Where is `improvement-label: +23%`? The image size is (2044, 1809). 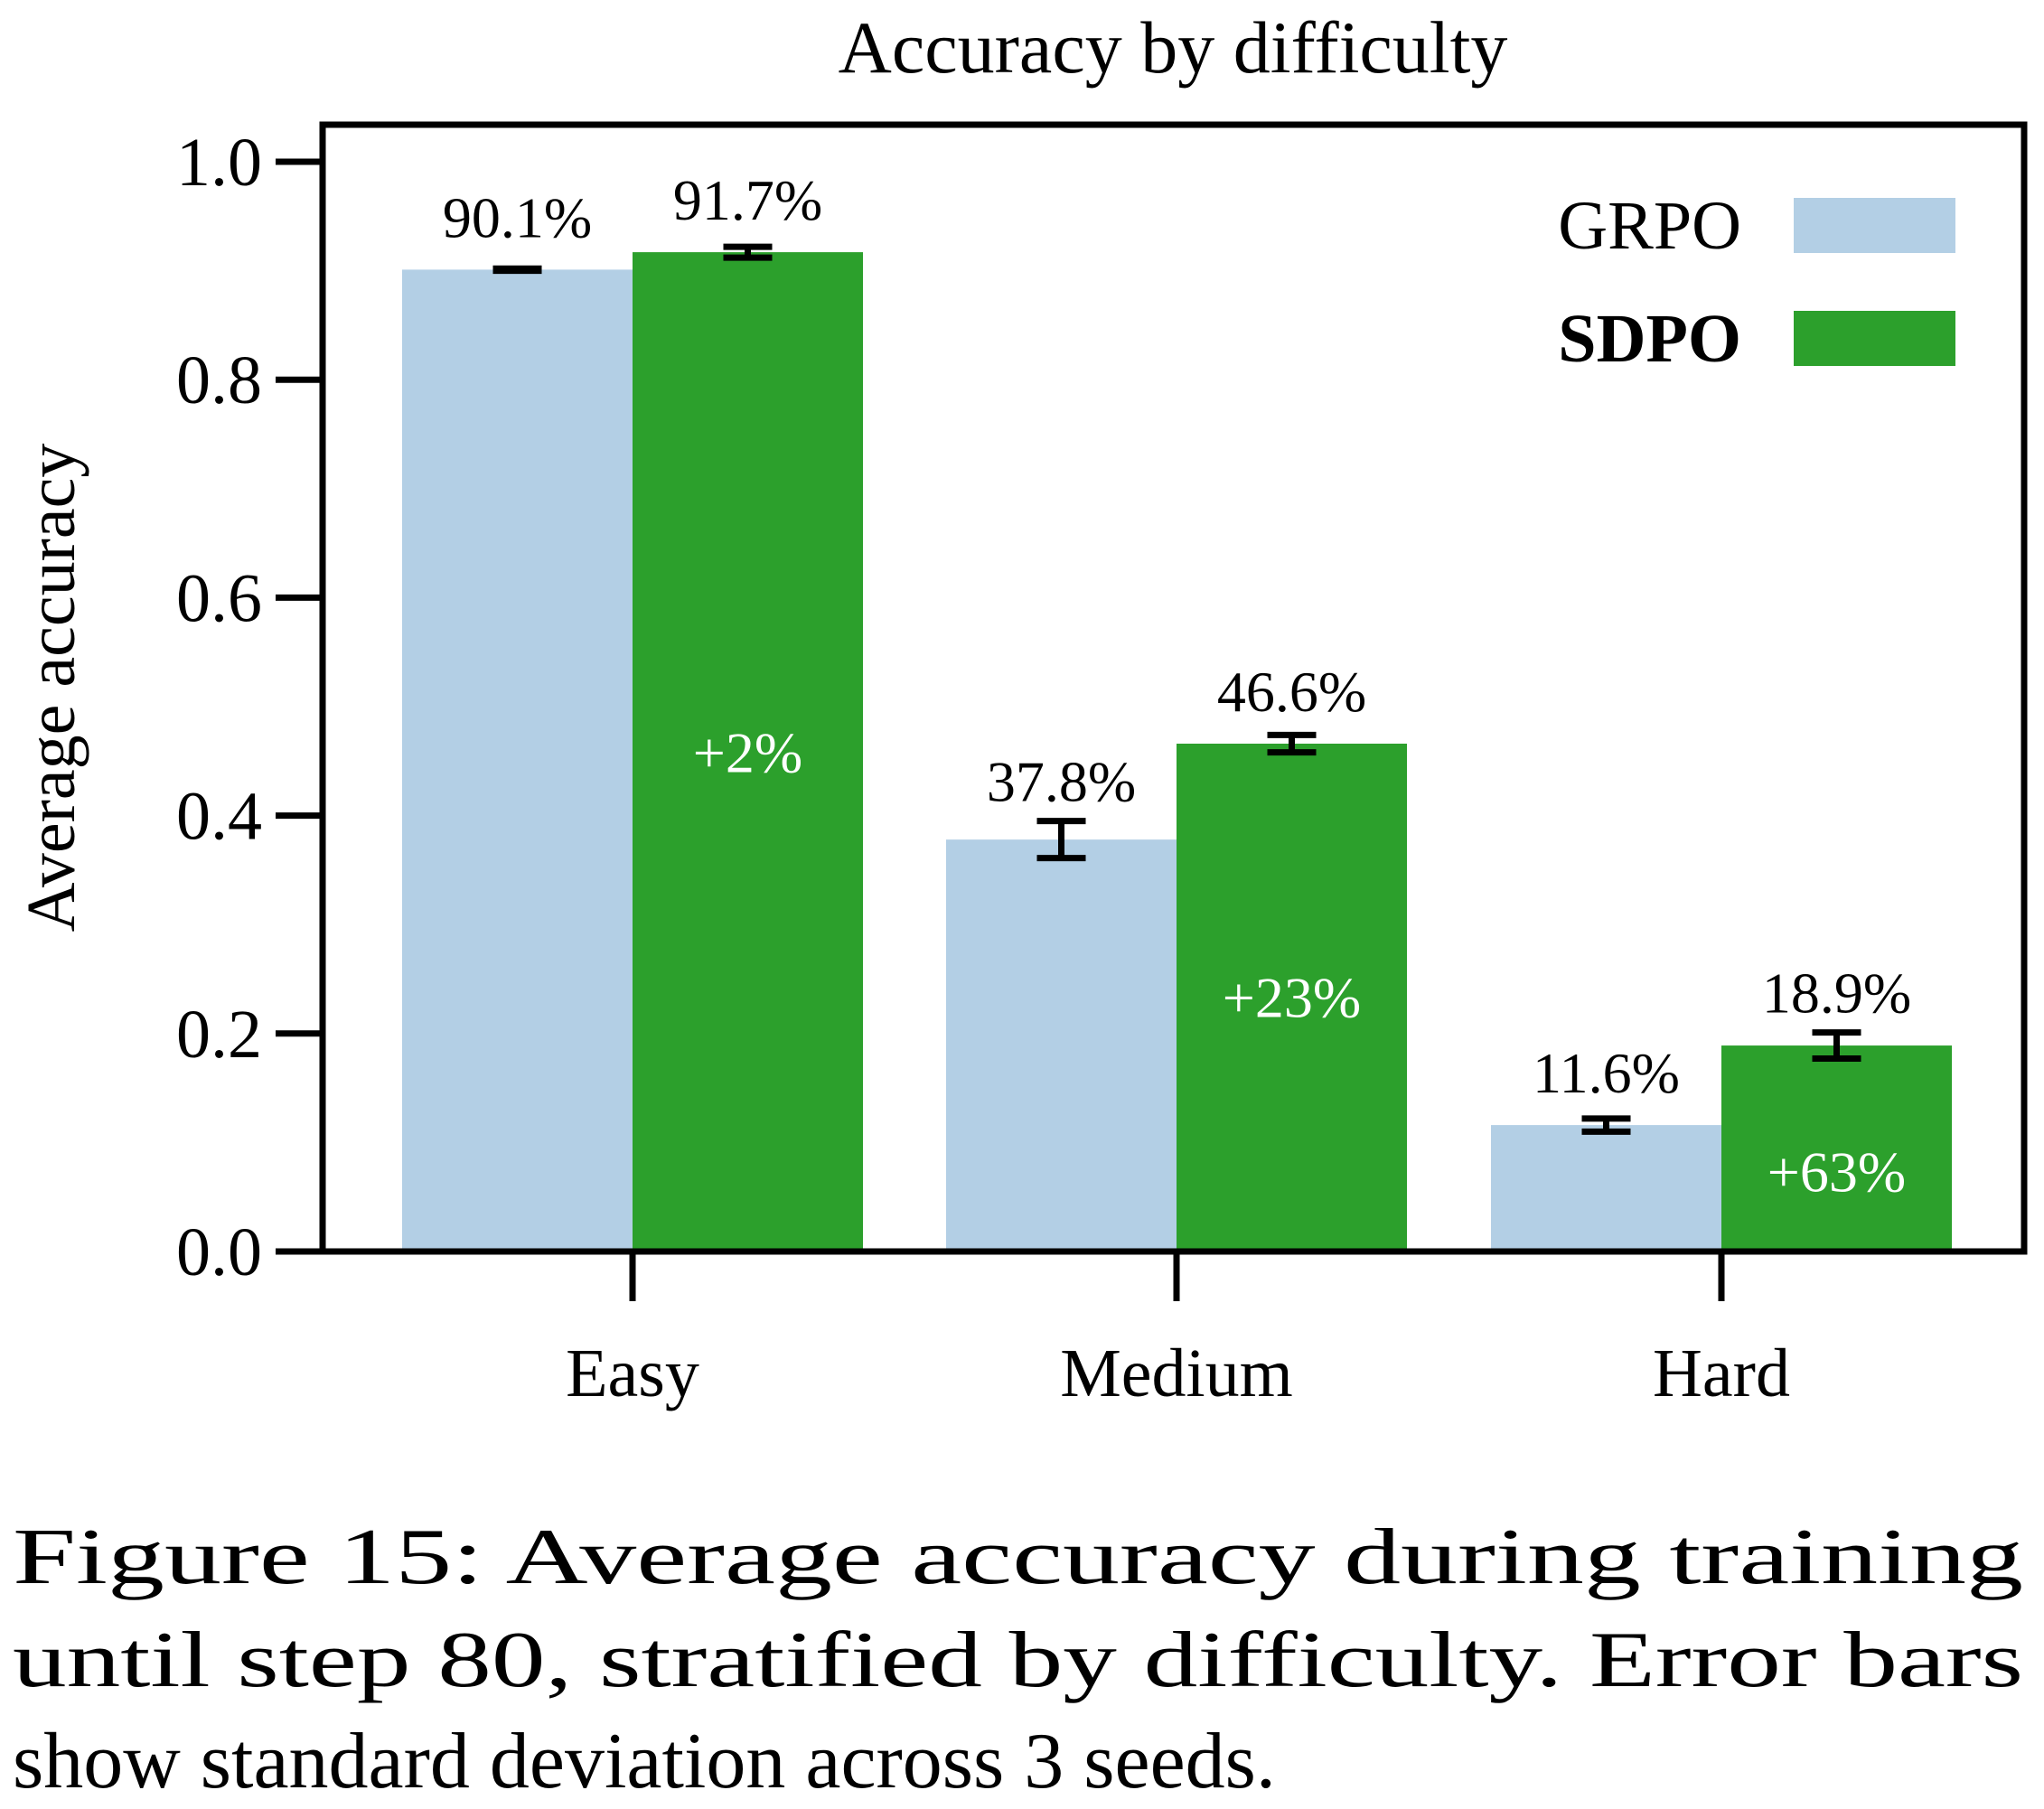
improvement-label: +23% is located at coordinates (1292, 998).